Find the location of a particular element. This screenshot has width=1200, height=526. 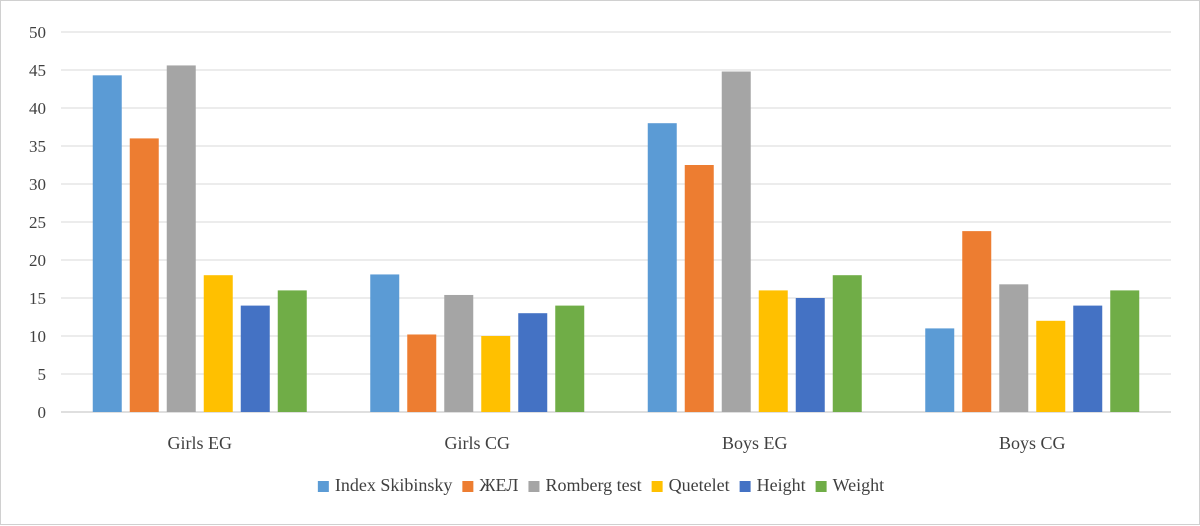

legend-label: Index Skibinsky is located at coordinates (394, 485).